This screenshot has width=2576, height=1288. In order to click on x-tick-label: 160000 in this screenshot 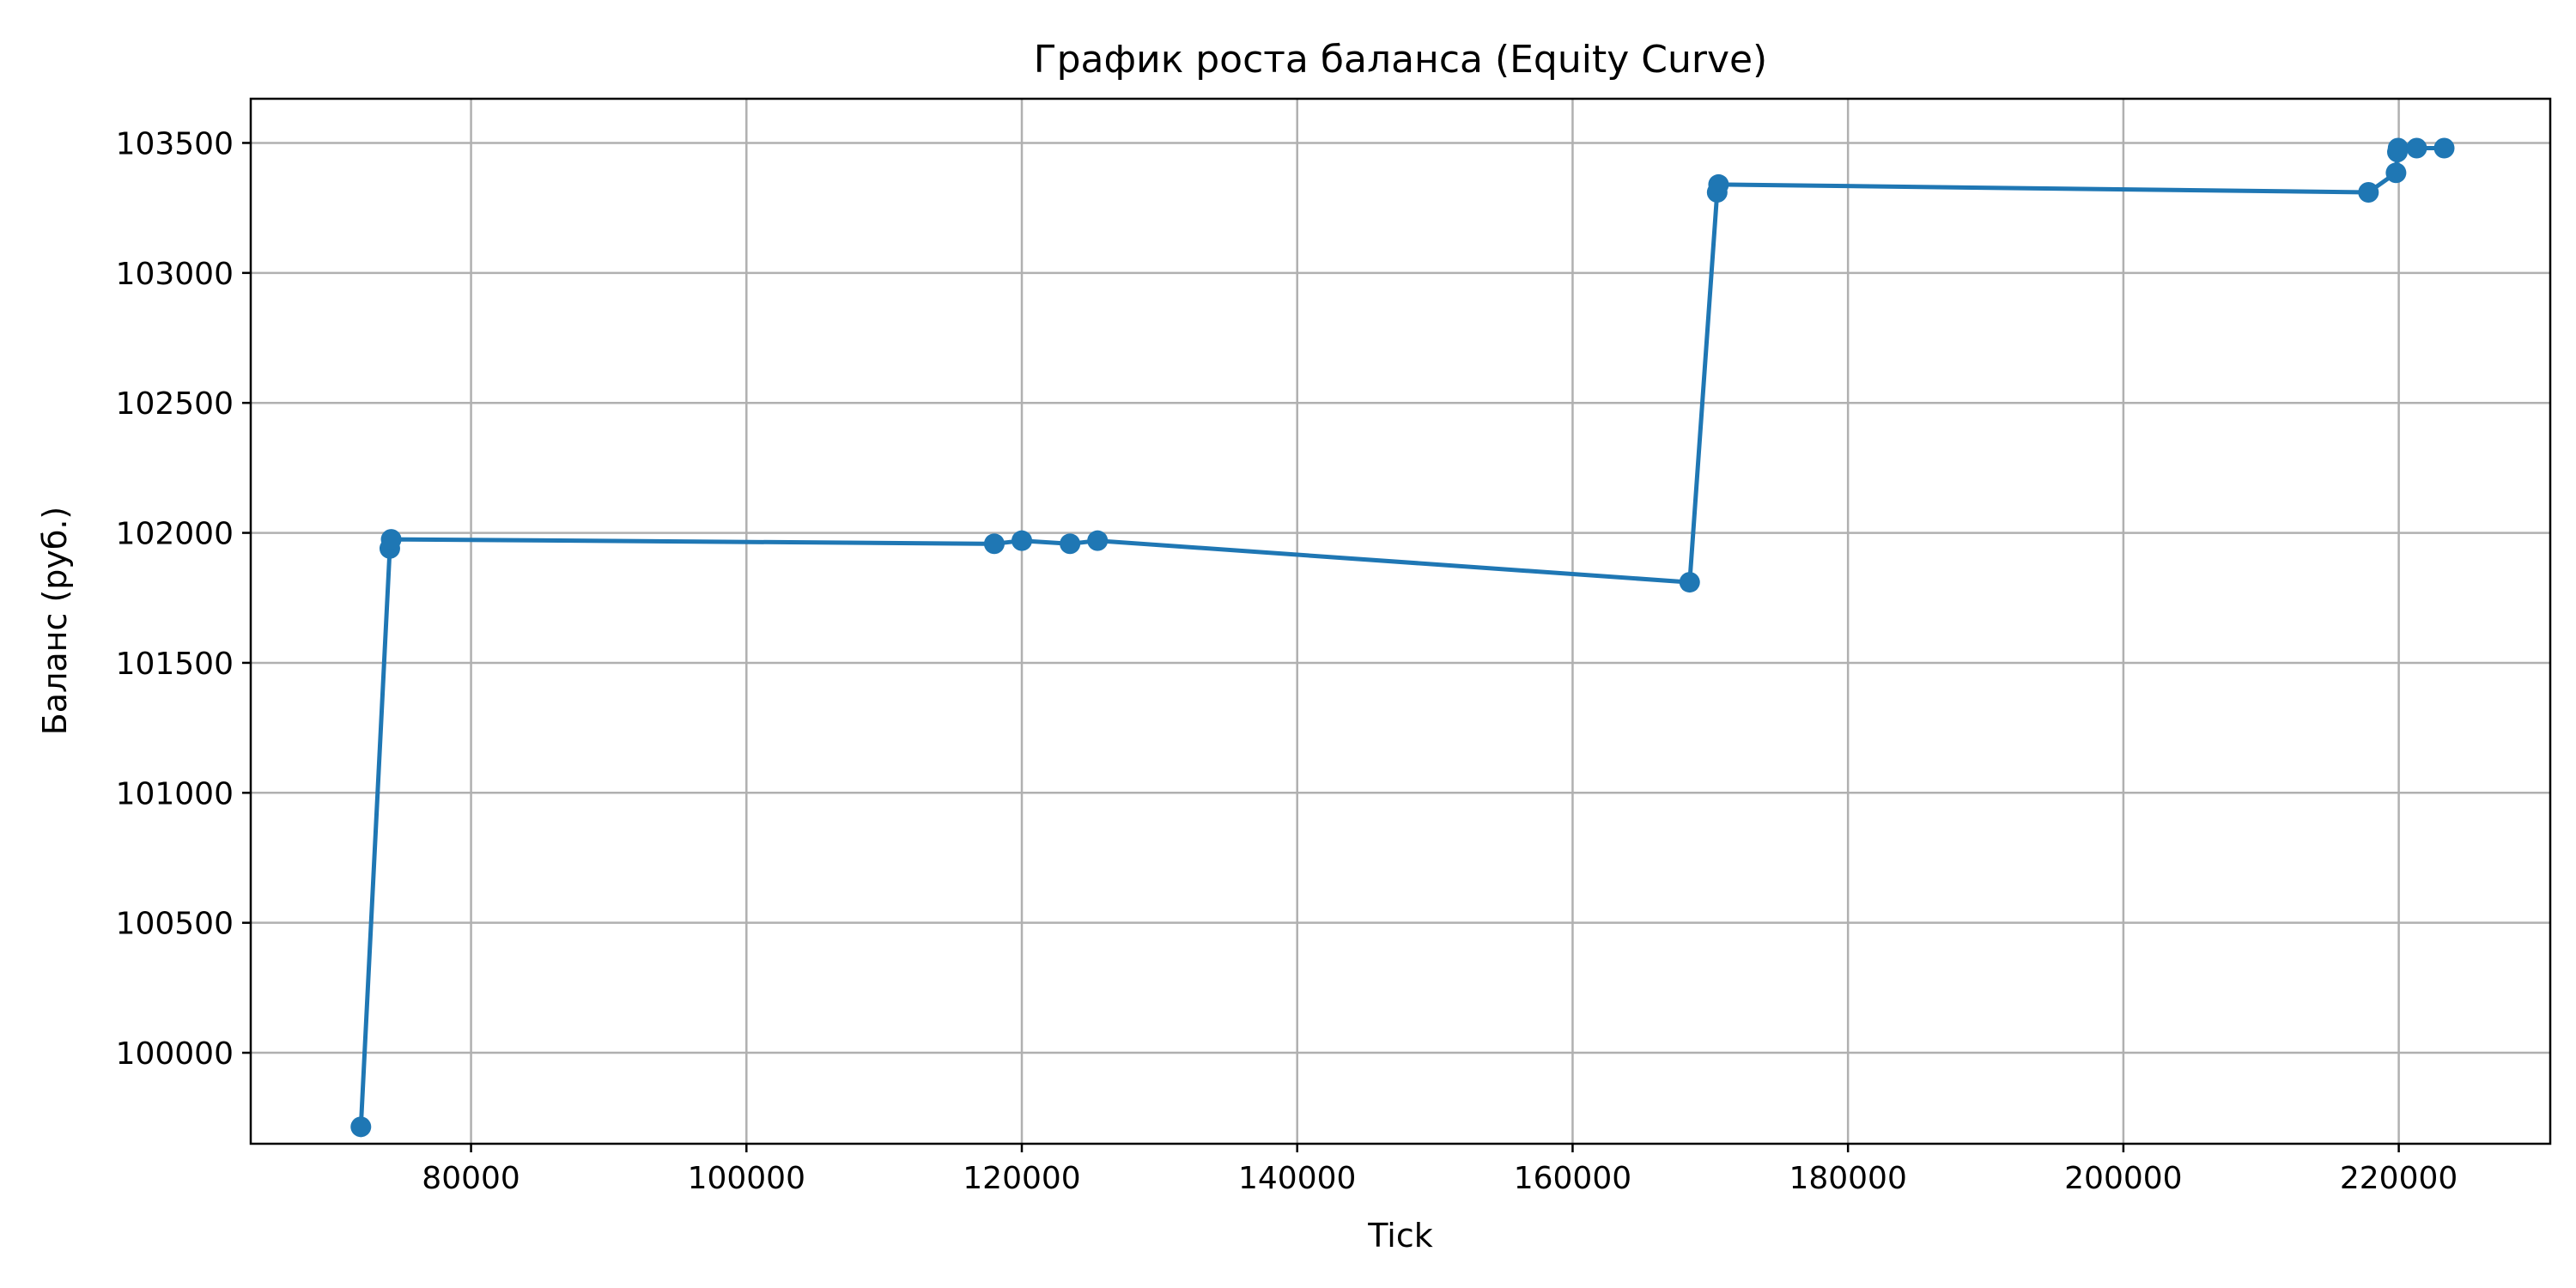, I will do `click(1572, 1178)`.